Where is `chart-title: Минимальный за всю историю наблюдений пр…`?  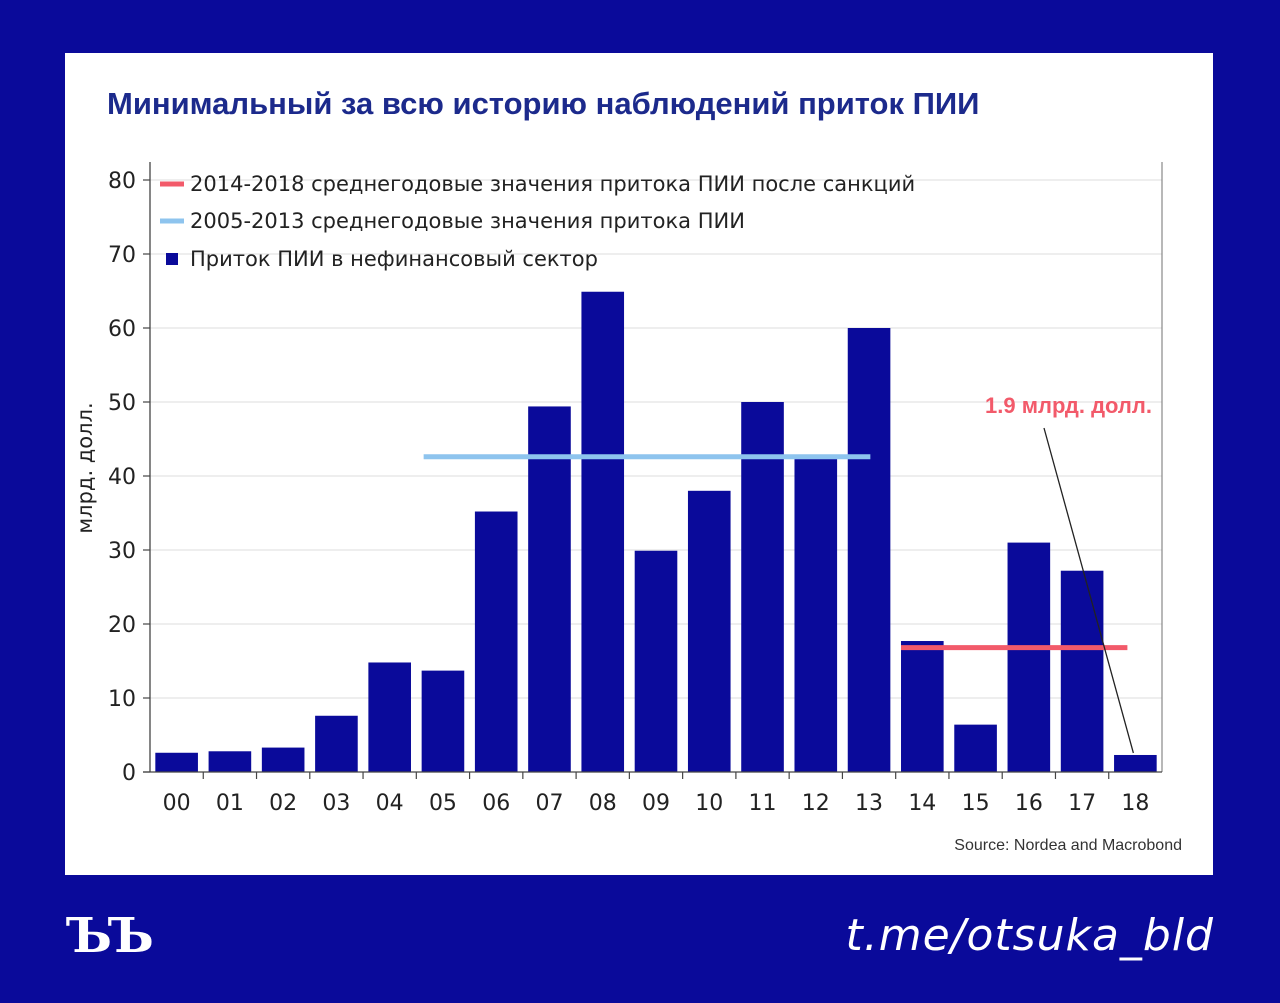
chart-title: Минимальный за всю историю наблюдений пр… is located at coordinates (543, 103).